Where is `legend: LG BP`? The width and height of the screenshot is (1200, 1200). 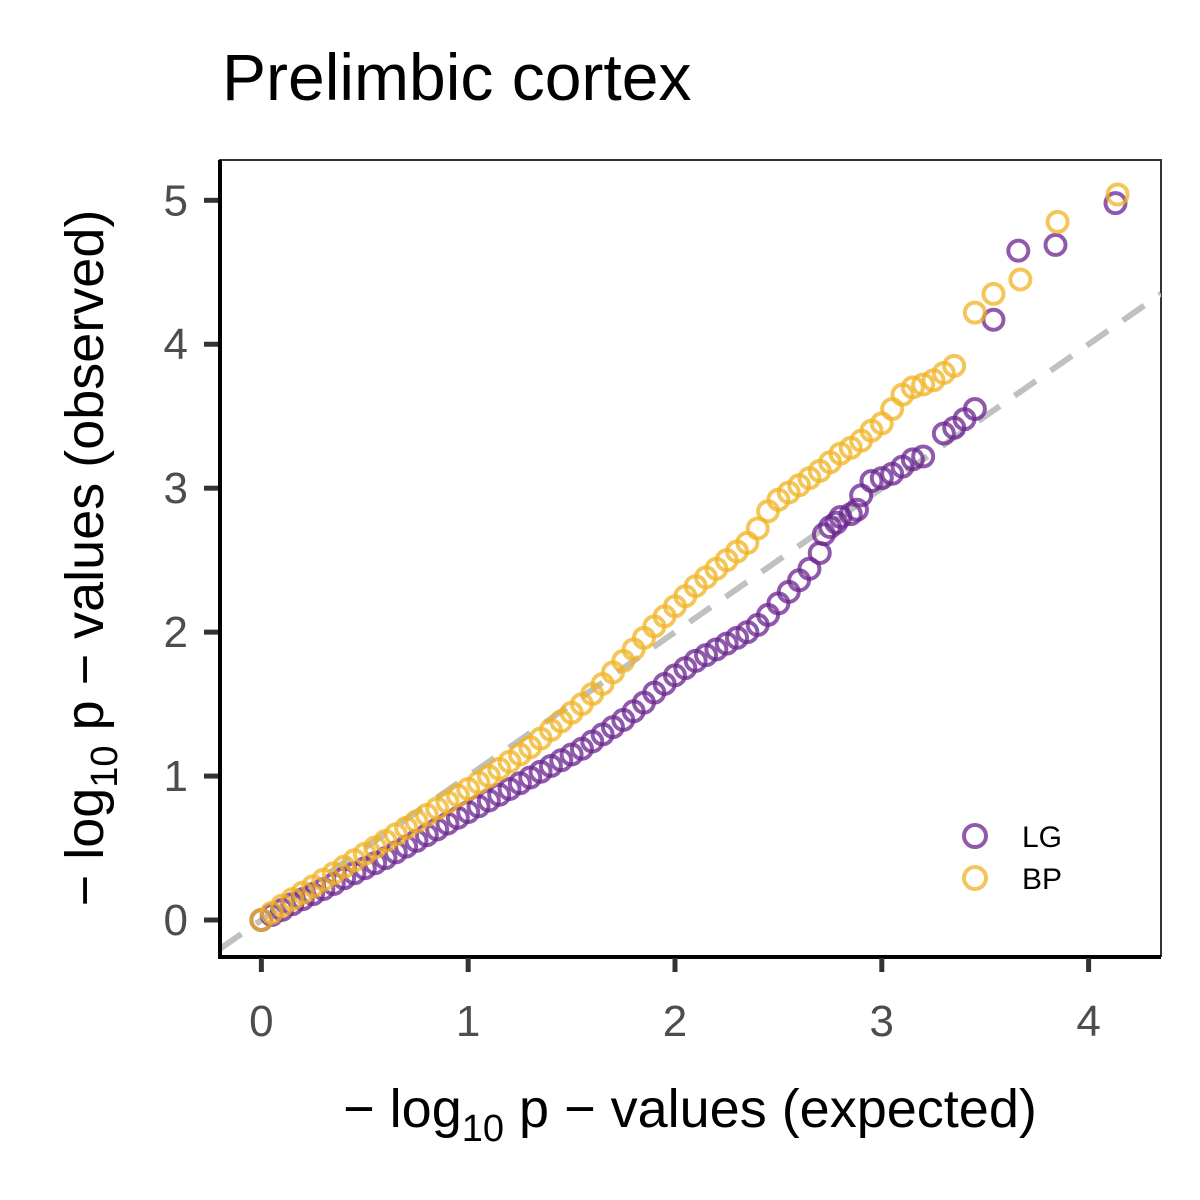
legend: LG BP is located at coordinates (1012, 858).